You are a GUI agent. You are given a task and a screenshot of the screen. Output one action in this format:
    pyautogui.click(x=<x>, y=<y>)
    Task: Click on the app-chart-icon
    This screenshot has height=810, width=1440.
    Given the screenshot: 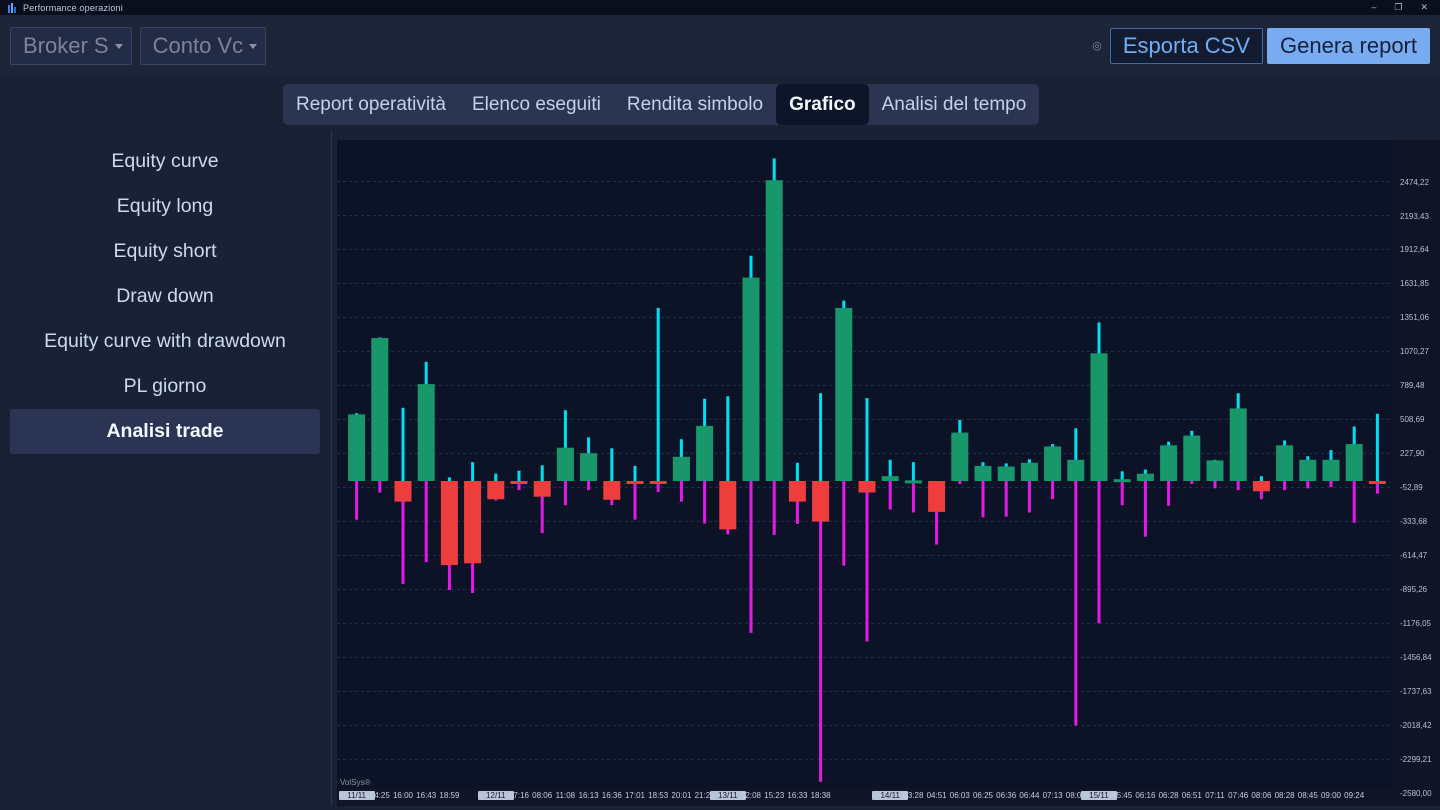 What is the action you would take?
    pyautogui.click(x=12, y=7)
    